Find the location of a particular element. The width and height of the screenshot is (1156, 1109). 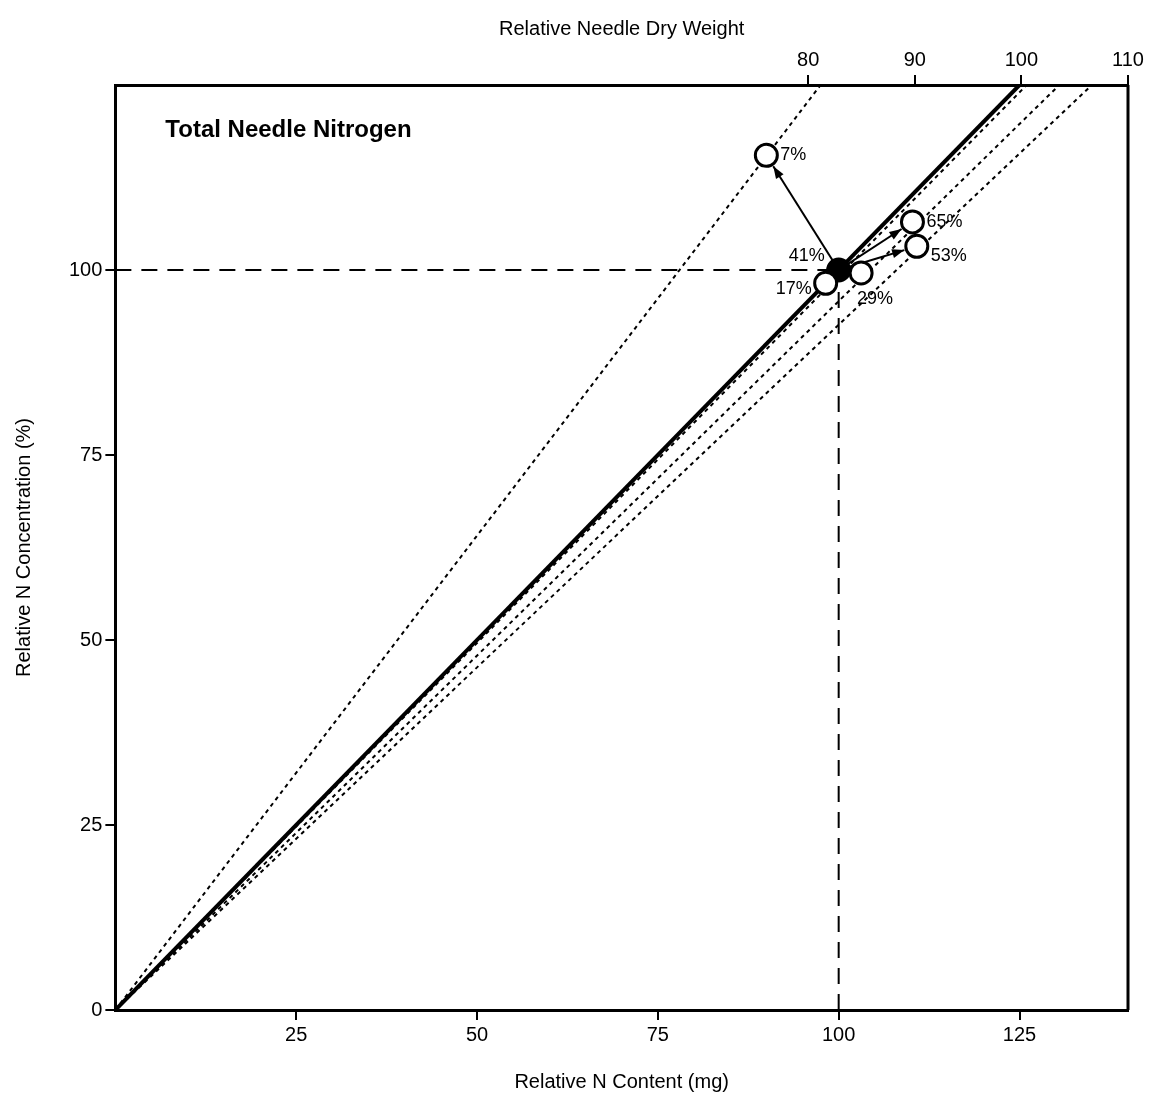

y-tick-label: 75 is located at coordinates (91, 453).